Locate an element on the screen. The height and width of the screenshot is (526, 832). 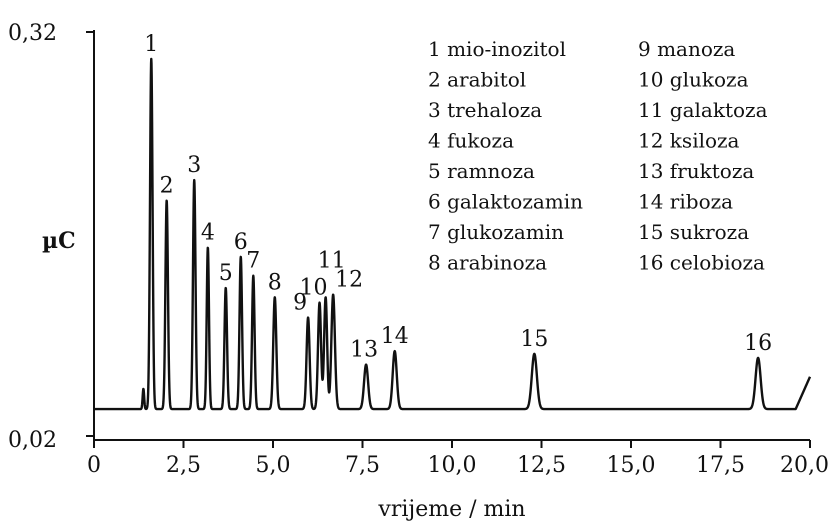
legend-entry: 4 fukoza is located at coordinates (471, 141).